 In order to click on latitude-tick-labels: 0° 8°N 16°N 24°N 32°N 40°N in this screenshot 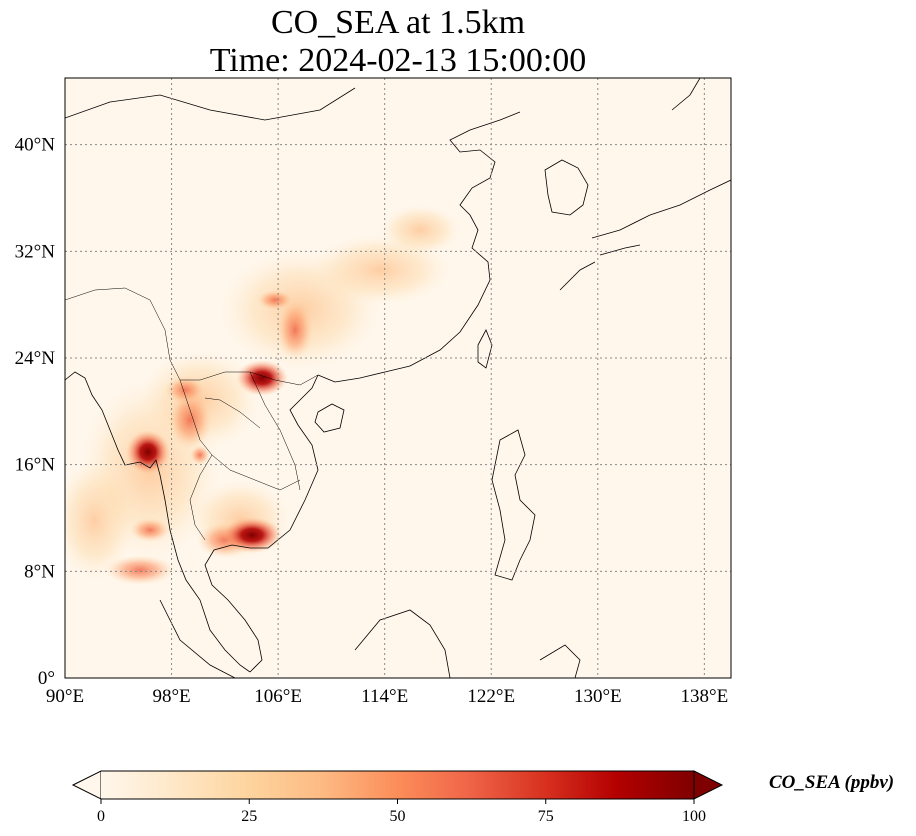, I will do `click(35, 412)`.